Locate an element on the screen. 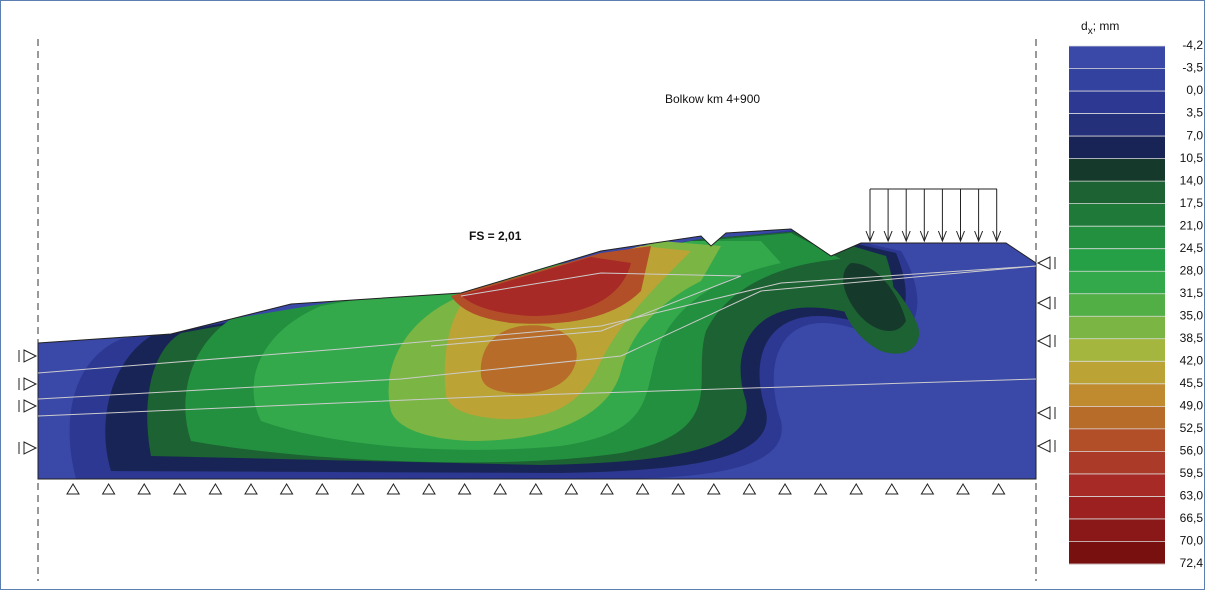 The width and height of the screenshot is (1205, 590). legend-title: dx; mm is located at coordinates (1100, 27).